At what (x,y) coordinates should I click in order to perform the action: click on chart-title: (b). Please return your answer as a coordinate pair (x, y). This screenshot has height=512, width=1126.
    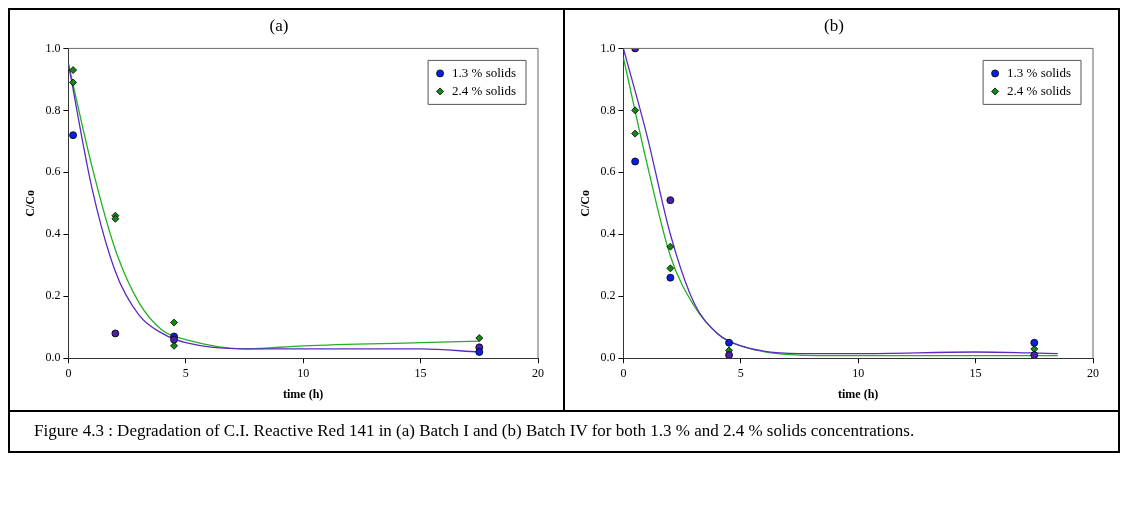
    Looking at the image, I should click on (834, 25).